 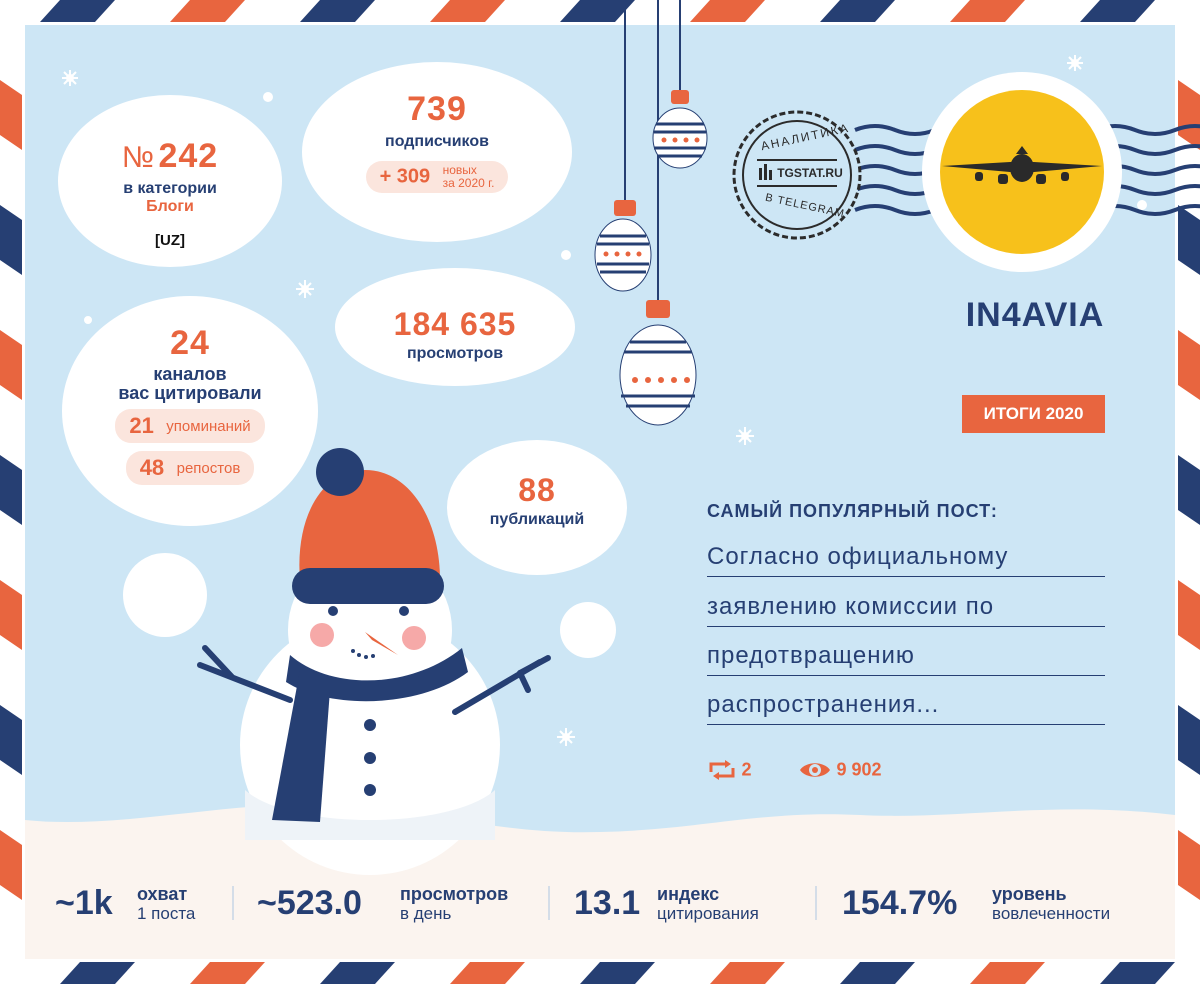 I want to click on rank-region: [UZ], so click(x=170, y=240).